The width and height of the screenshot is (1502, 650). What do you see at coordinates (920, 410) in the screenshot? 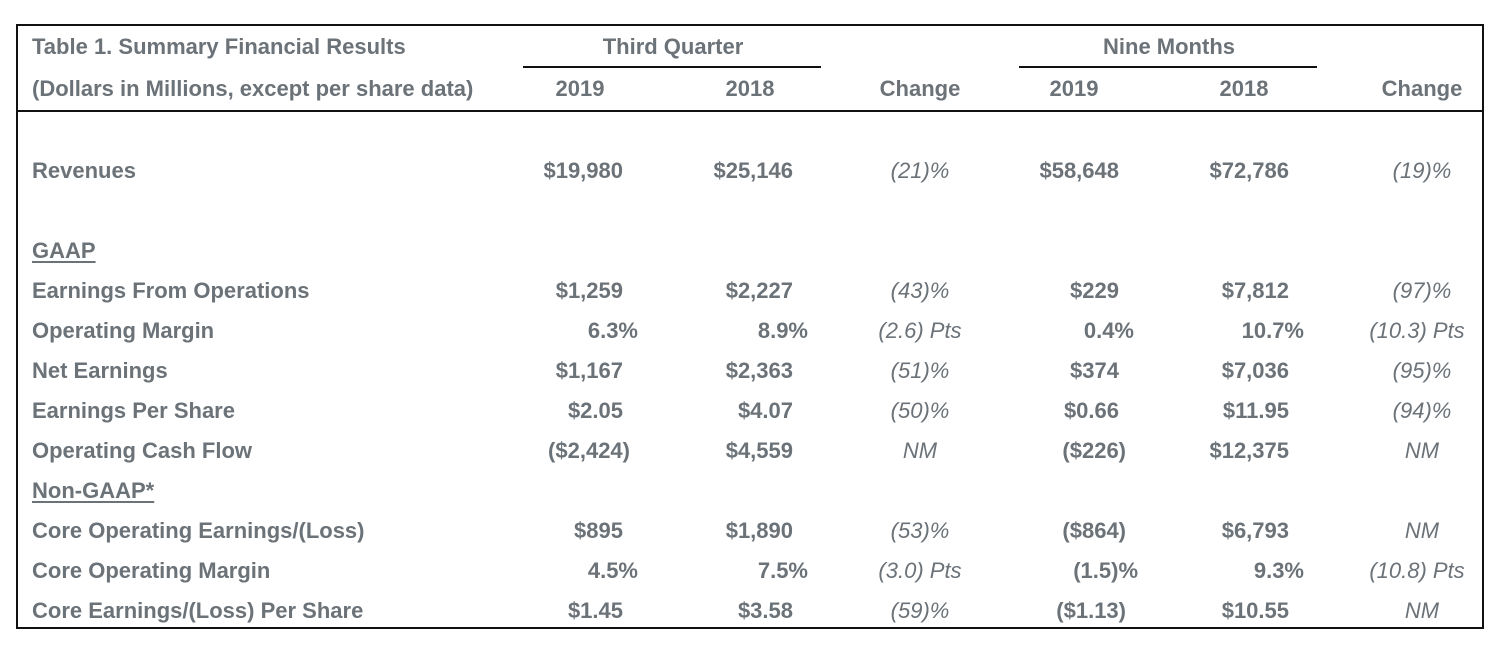
I see `cell-eps-q3-change: (50)%` at bounding box center [920, 410].